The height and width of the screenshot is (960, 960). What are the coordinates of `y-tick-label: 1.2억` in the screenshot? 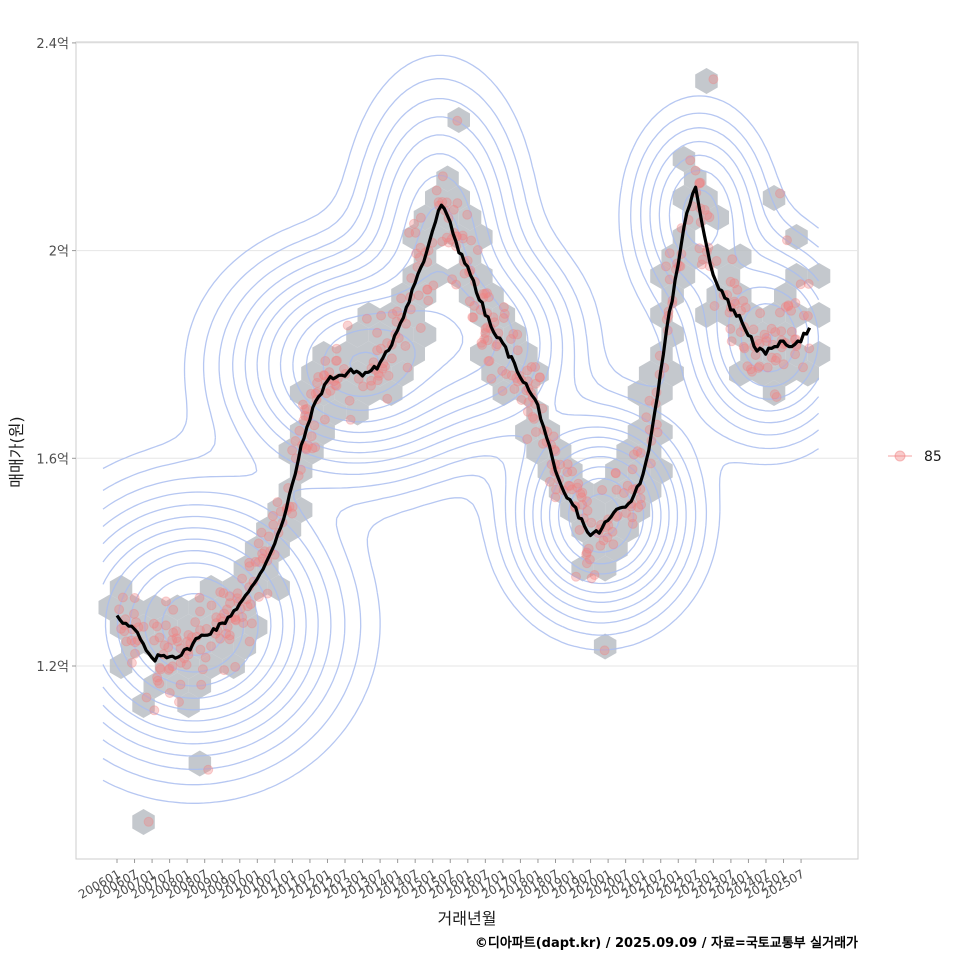 It's located at (52, 667).